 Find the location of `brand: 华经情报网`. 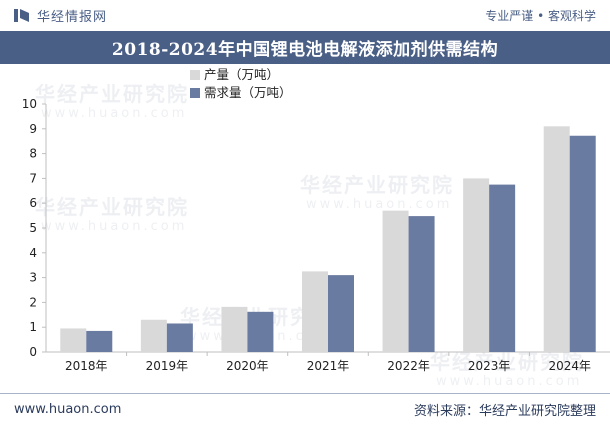

brand: 华经情报网 is located at coordinates (60, 15).